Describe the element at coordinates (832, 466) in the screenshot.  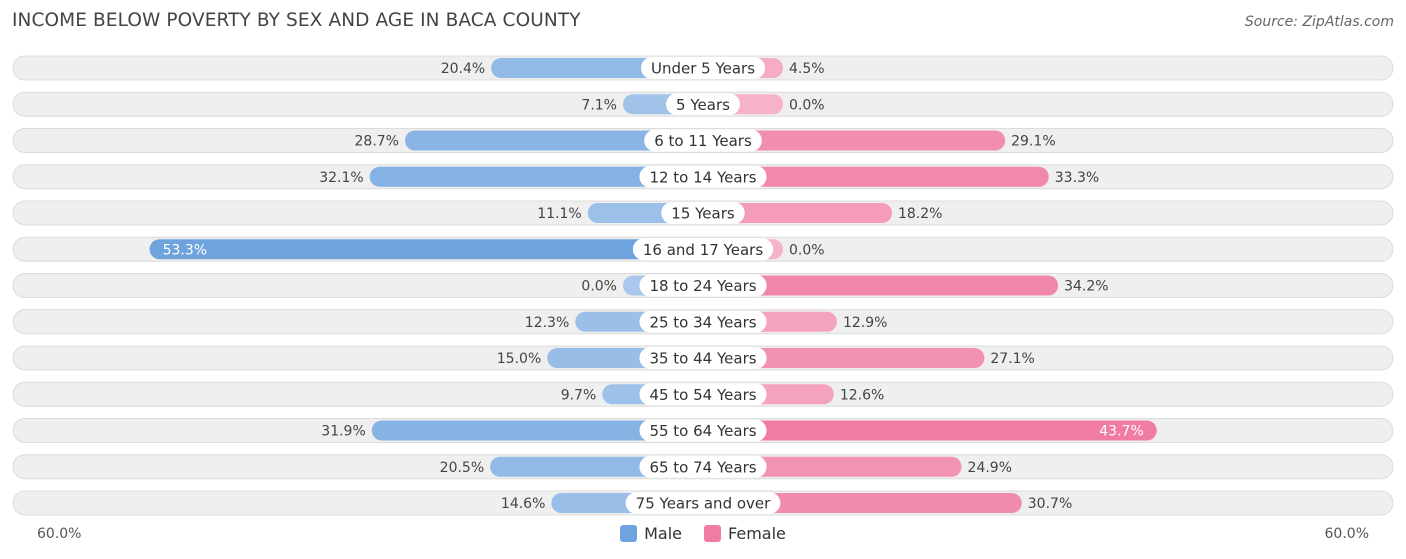
I see `bar-female-65-to-74-years` at that location.